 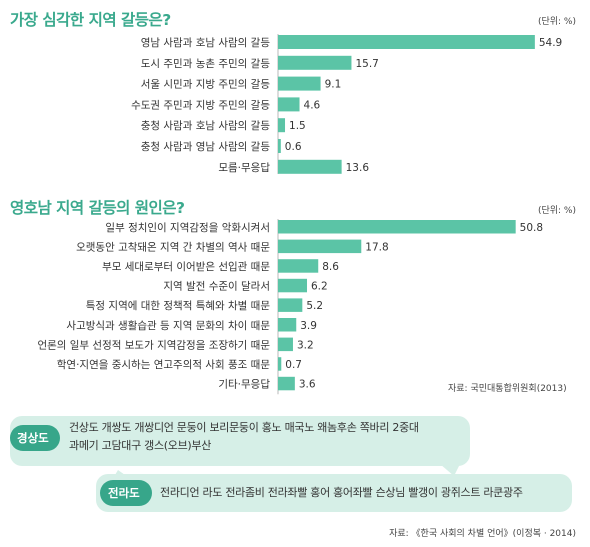 I want to click on chart2-category-label: 언론의 일부 선정적 보도가 지역감정을 조장하기 때문, so click(x=153, y=344).